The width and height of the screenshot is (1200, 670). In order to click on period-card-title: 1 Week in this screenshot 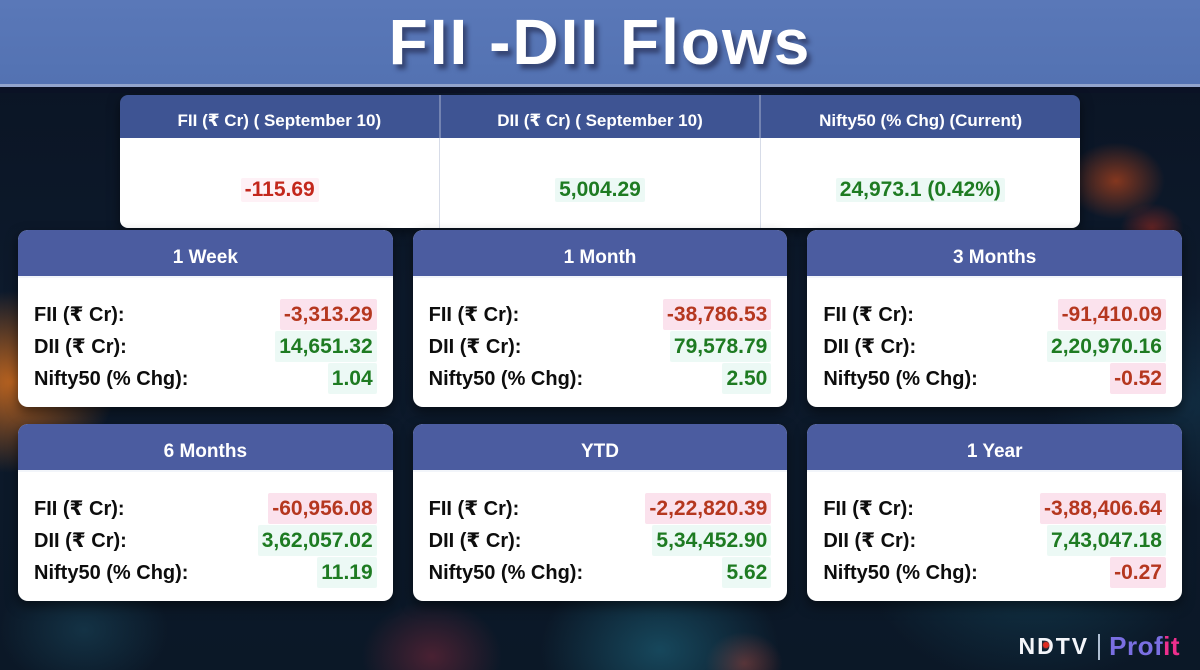, I will do `click(205, 254)`.